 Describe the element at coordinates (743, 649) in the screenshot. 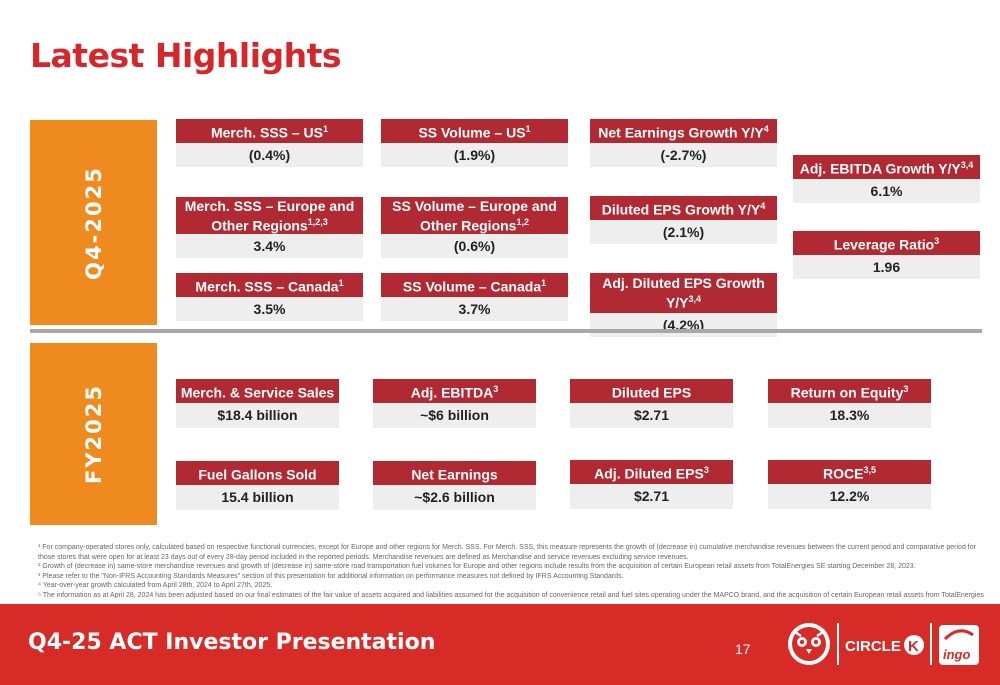

I see `page-number: 17` at that location.